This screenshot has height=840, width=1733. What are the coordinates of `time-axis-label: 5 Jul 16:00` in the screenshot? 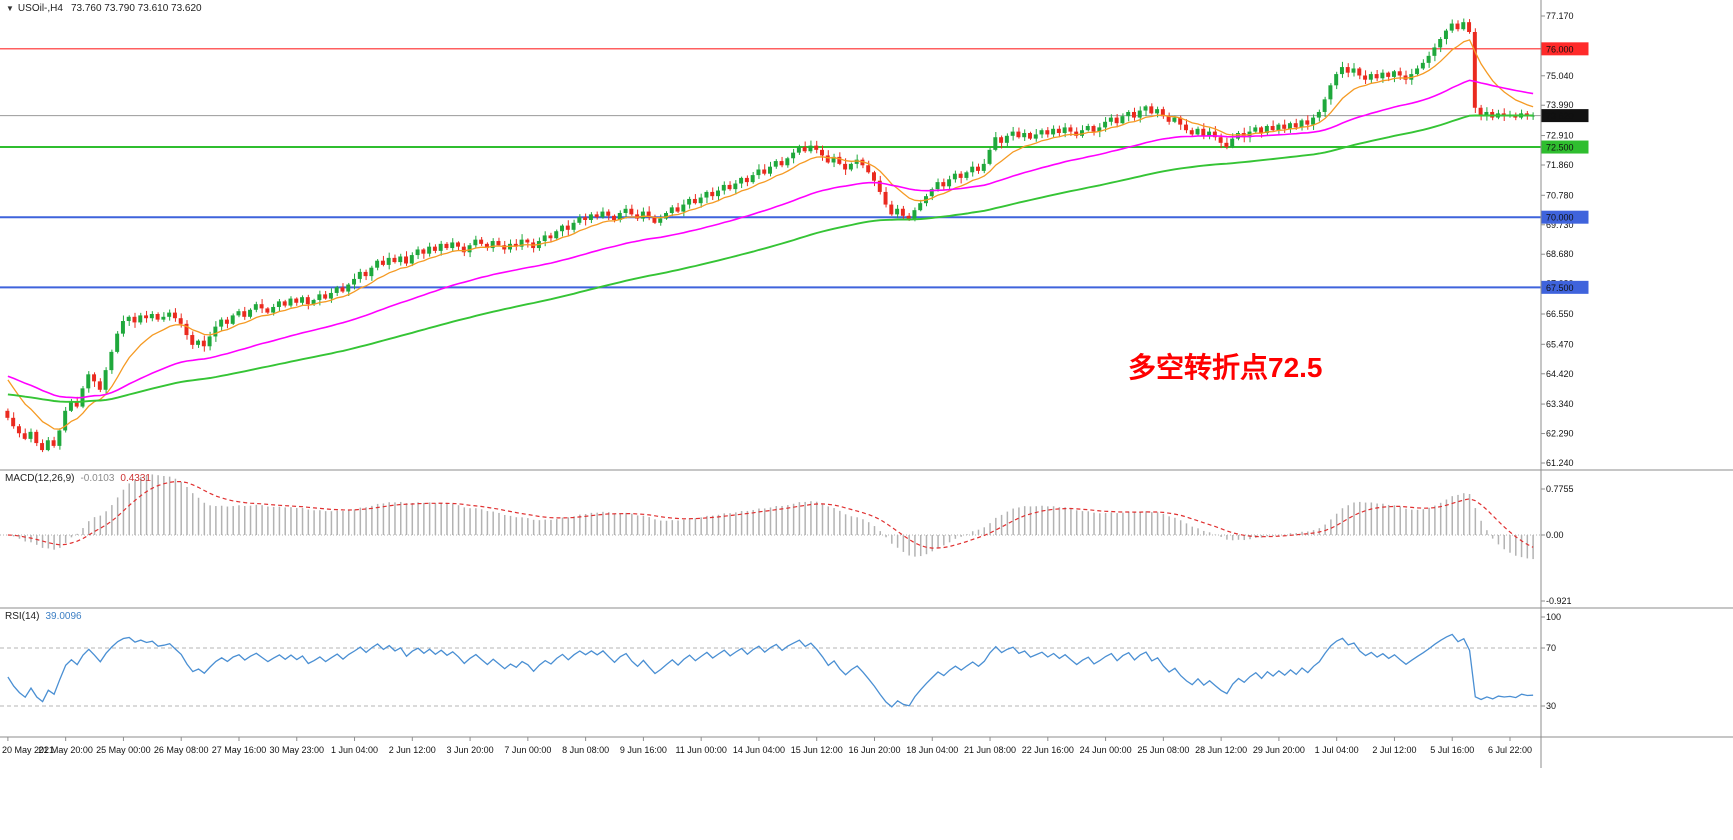 It's located at (1452, 750).